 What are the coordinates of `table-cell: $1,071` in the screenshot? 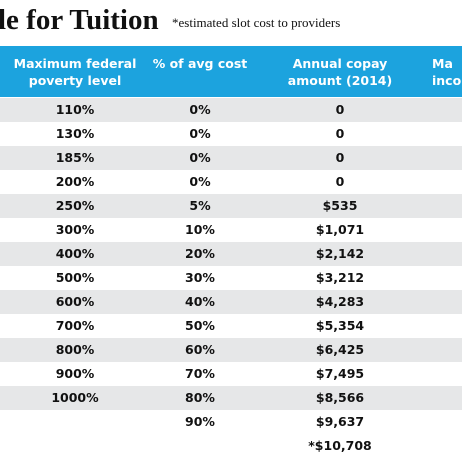 It's located at (340, 229).